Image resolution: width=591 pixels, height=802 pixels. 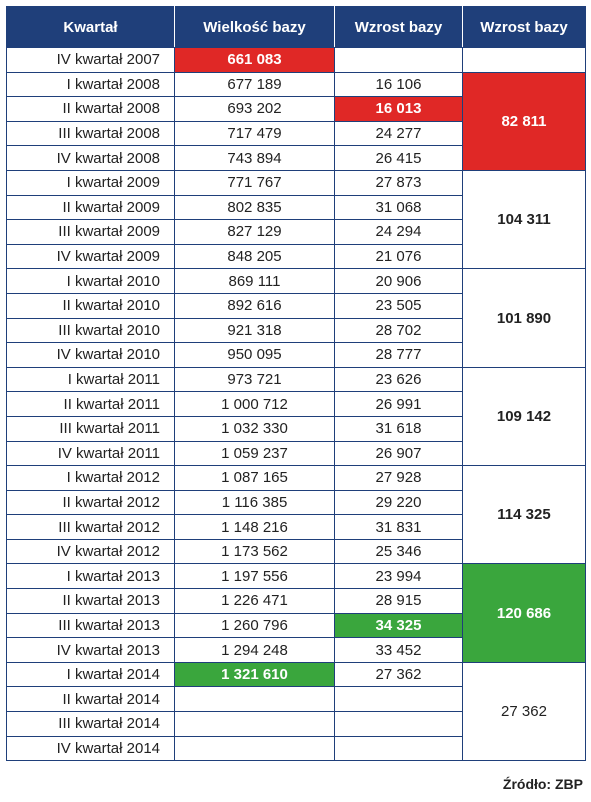 I want to click on growth-cell: 27 928, so click(x=398, y=478).